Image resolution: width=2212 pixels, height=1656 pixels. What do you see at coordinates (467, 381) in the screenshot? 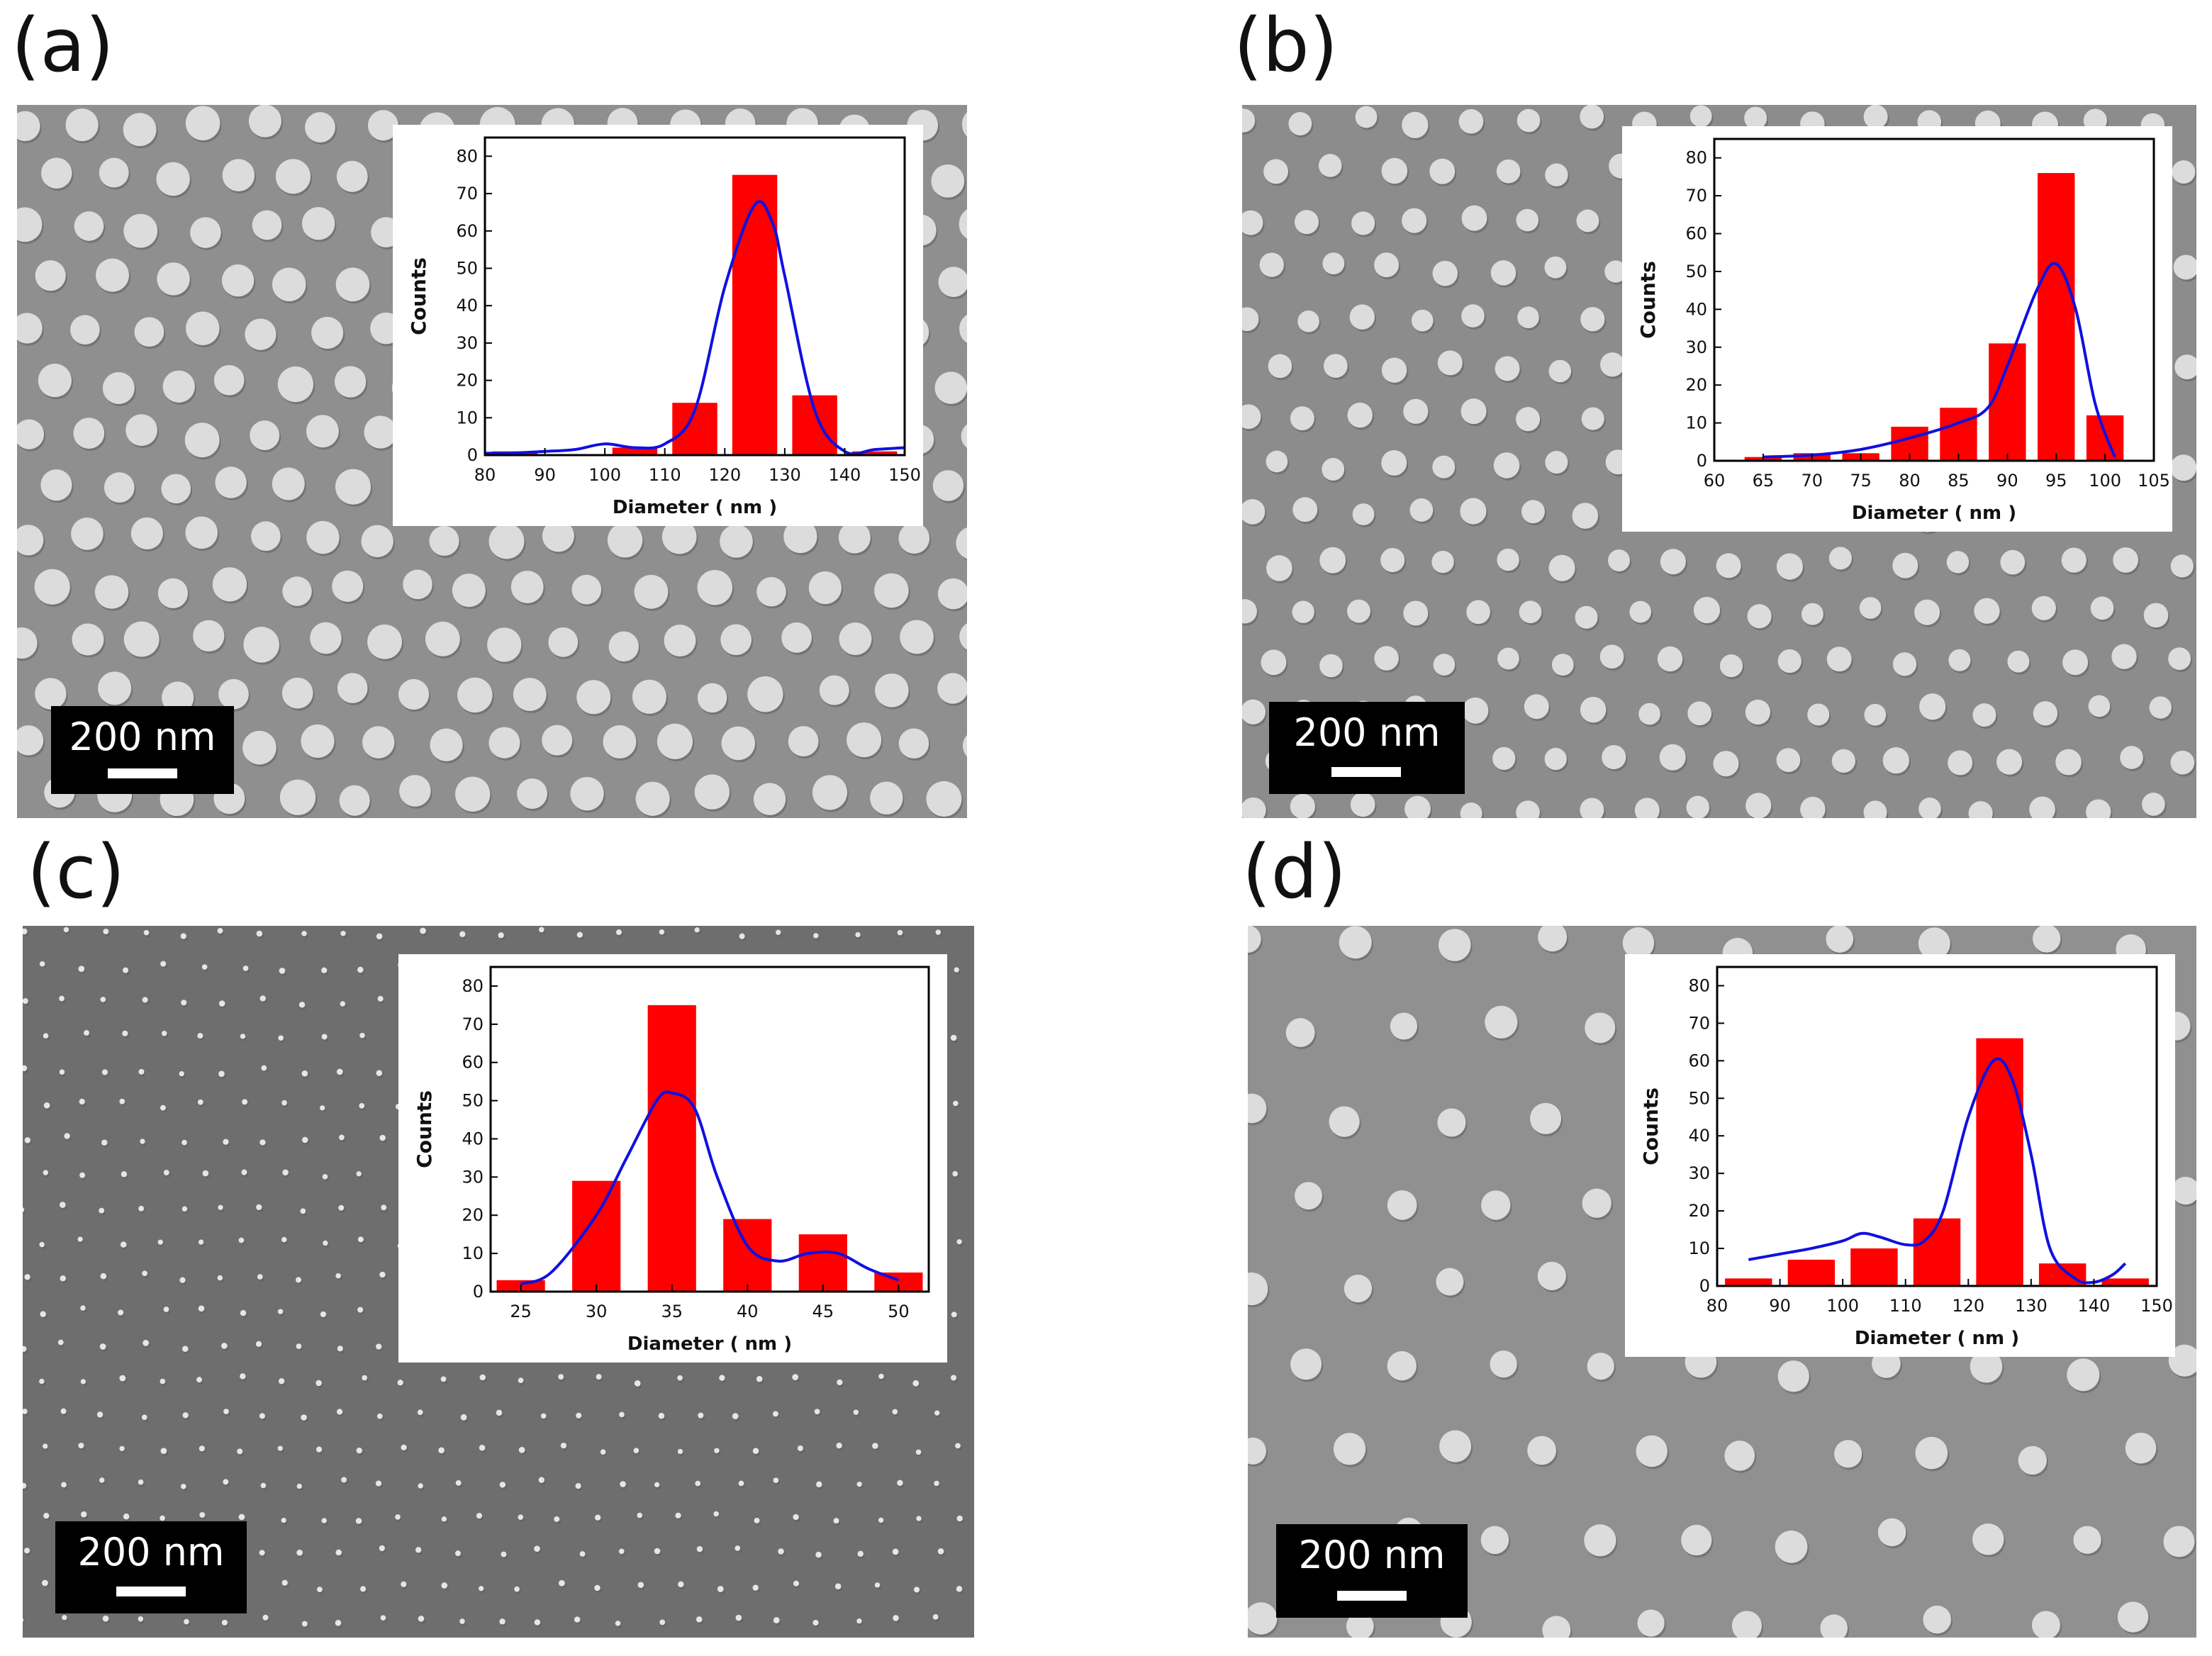
I see `y-tick-label: 20` at bounding box center [467, 381].